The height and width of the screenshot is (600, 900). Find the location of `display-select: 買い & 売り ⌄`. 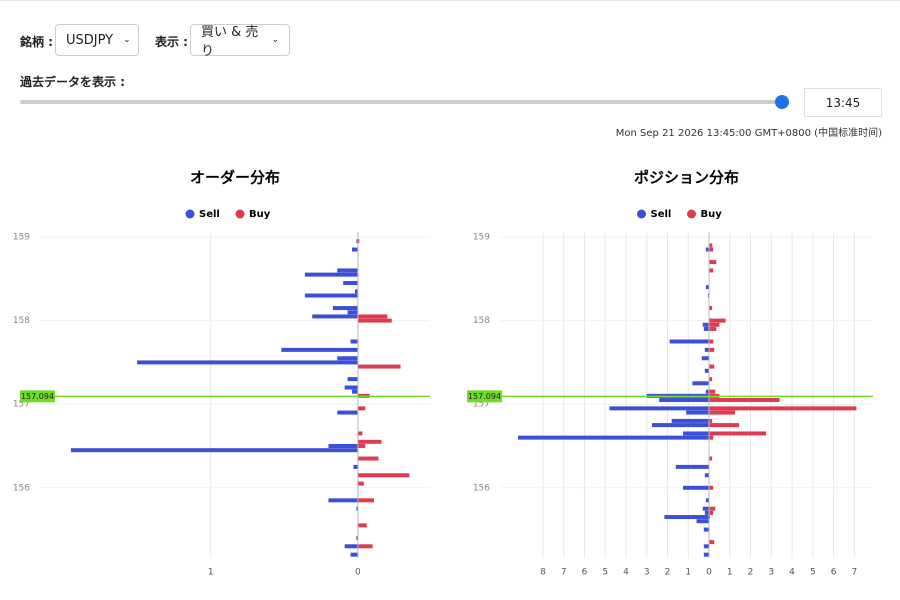

display-select: 買い & 売り ⌄ is located at coordinates (240, 41).